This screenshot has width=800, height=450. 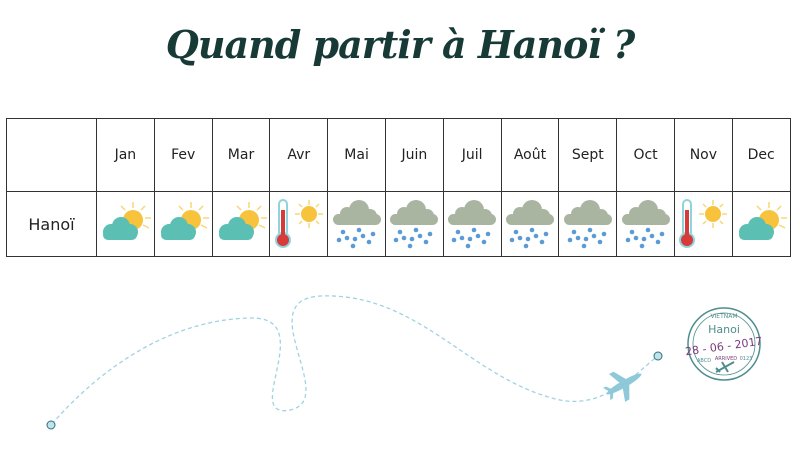 I want to click on stamp-date: 28 - 06 - 2017, so click(x=723, y=347).